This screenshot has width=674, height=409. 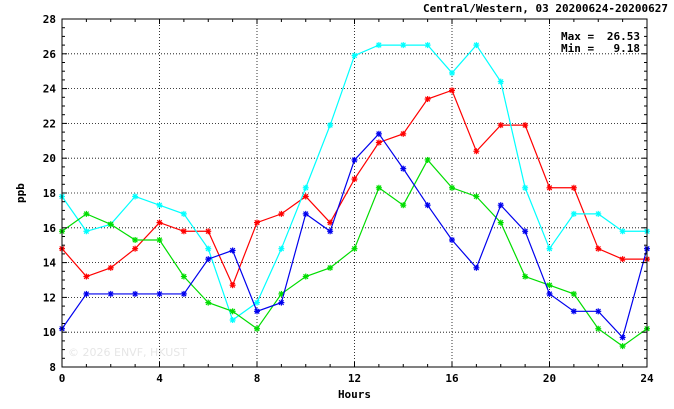 I want to click on y-tick-label: 16, so click(x=50, y=228).